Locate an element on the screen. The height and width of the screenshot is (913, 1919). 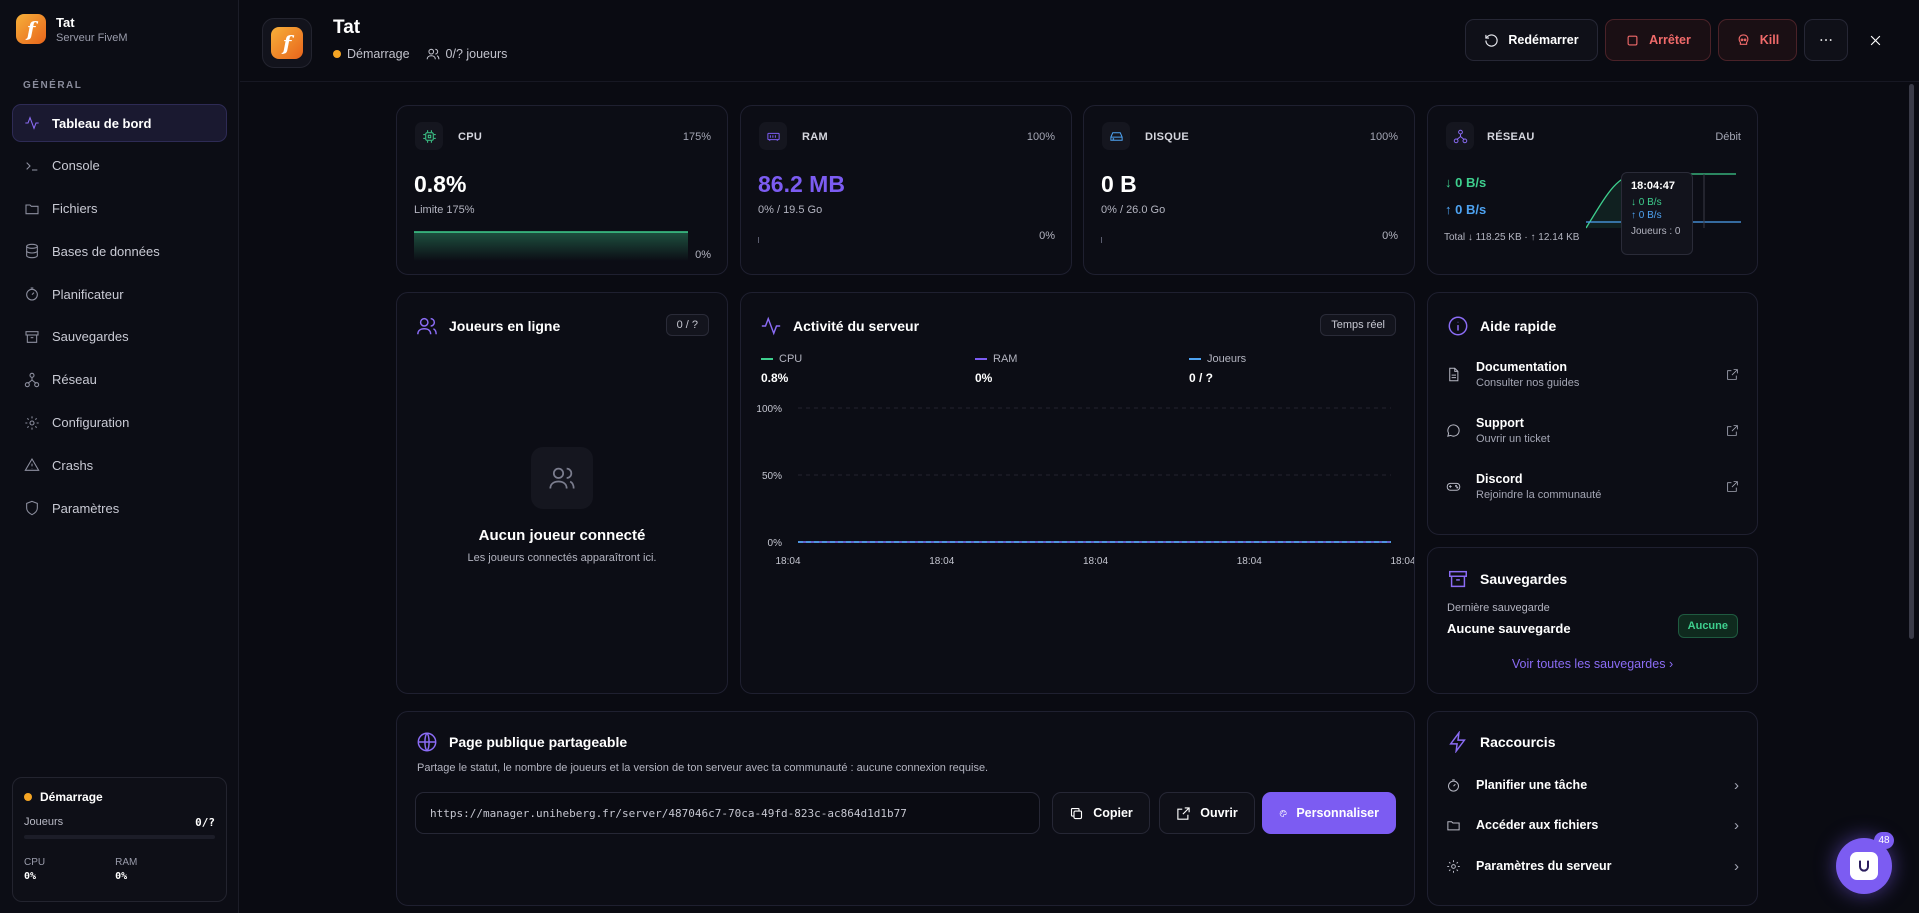
kill-button: Kill is located at coordinates (1757, 40).